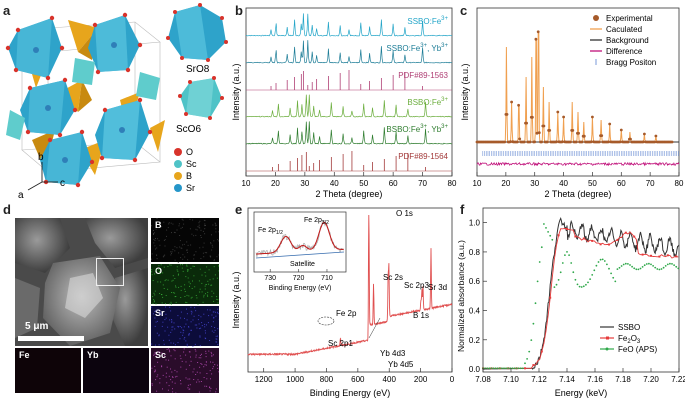 The image size is (685, 403). Describe the element at coordinates (349, 194) in the screenshot. I see `x-axis-title: 2 Theta (degree)` at that location.